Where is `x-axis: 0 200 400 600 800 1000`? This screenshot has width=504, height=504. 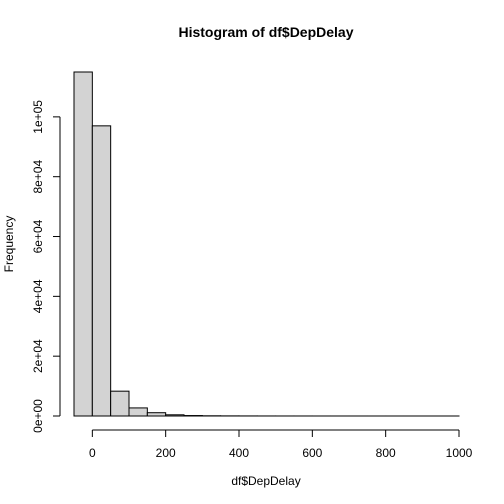
x-axis: 0 200 400 600 800 1000 is located at coordinates (281, 444).